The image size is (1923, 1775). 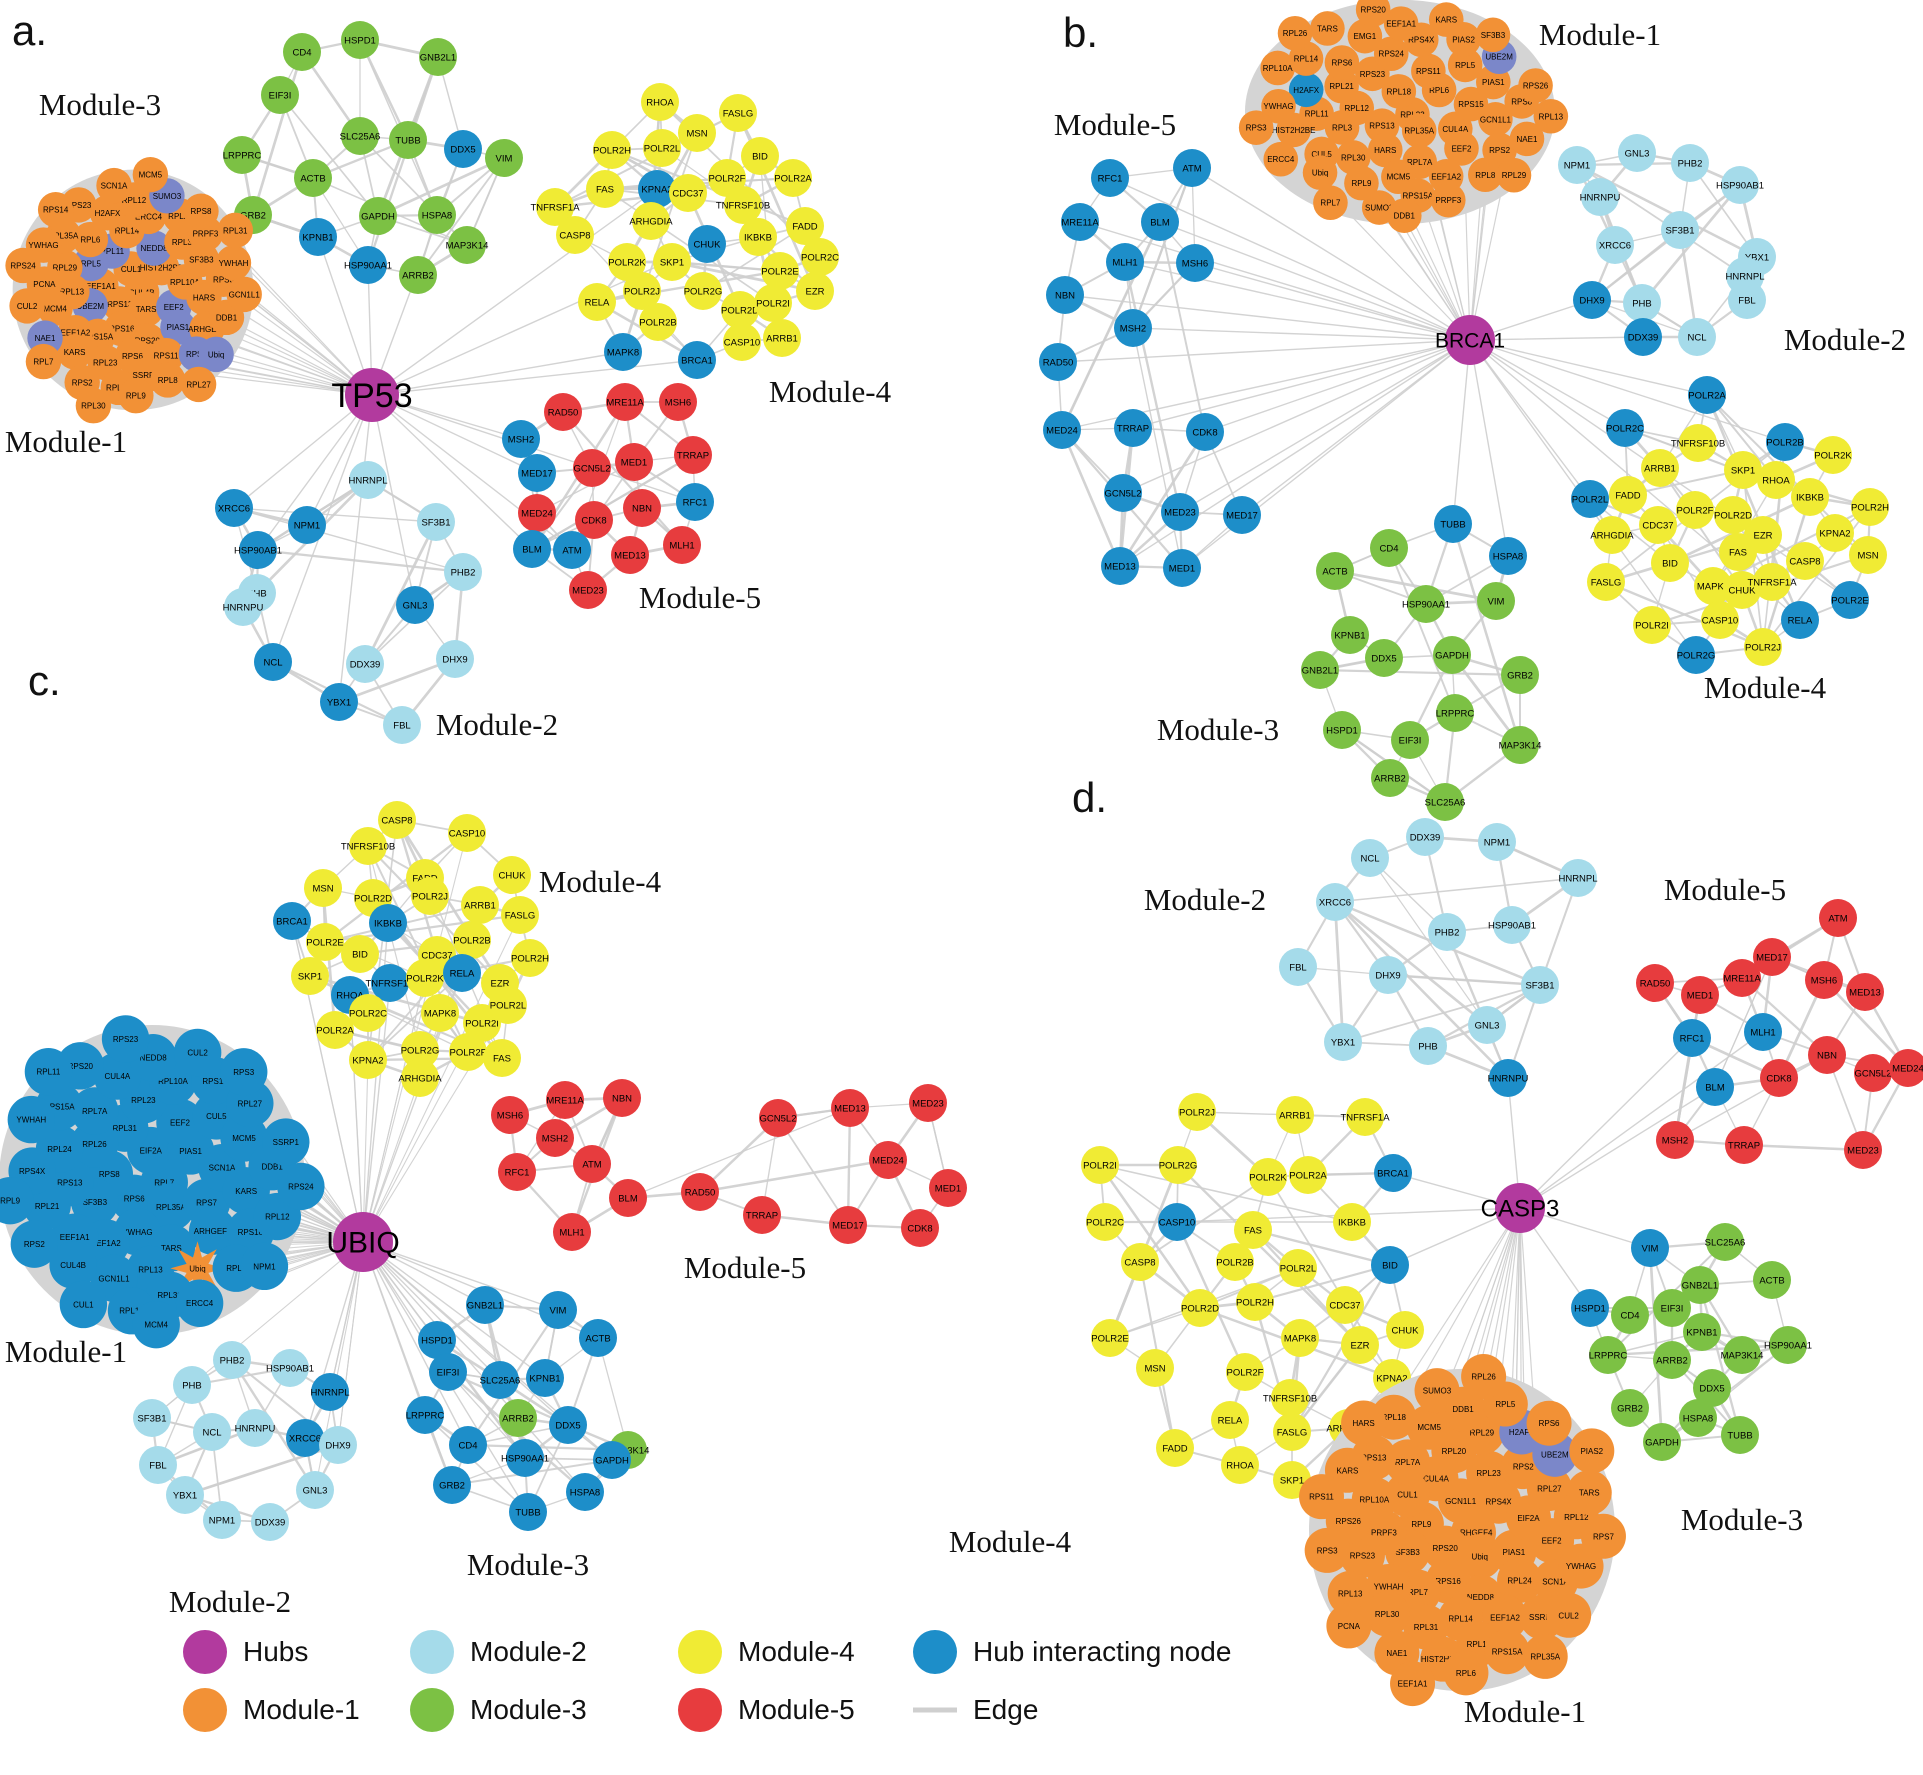 I want to click on node-label: ARRB1, so click(x=782, y=339).